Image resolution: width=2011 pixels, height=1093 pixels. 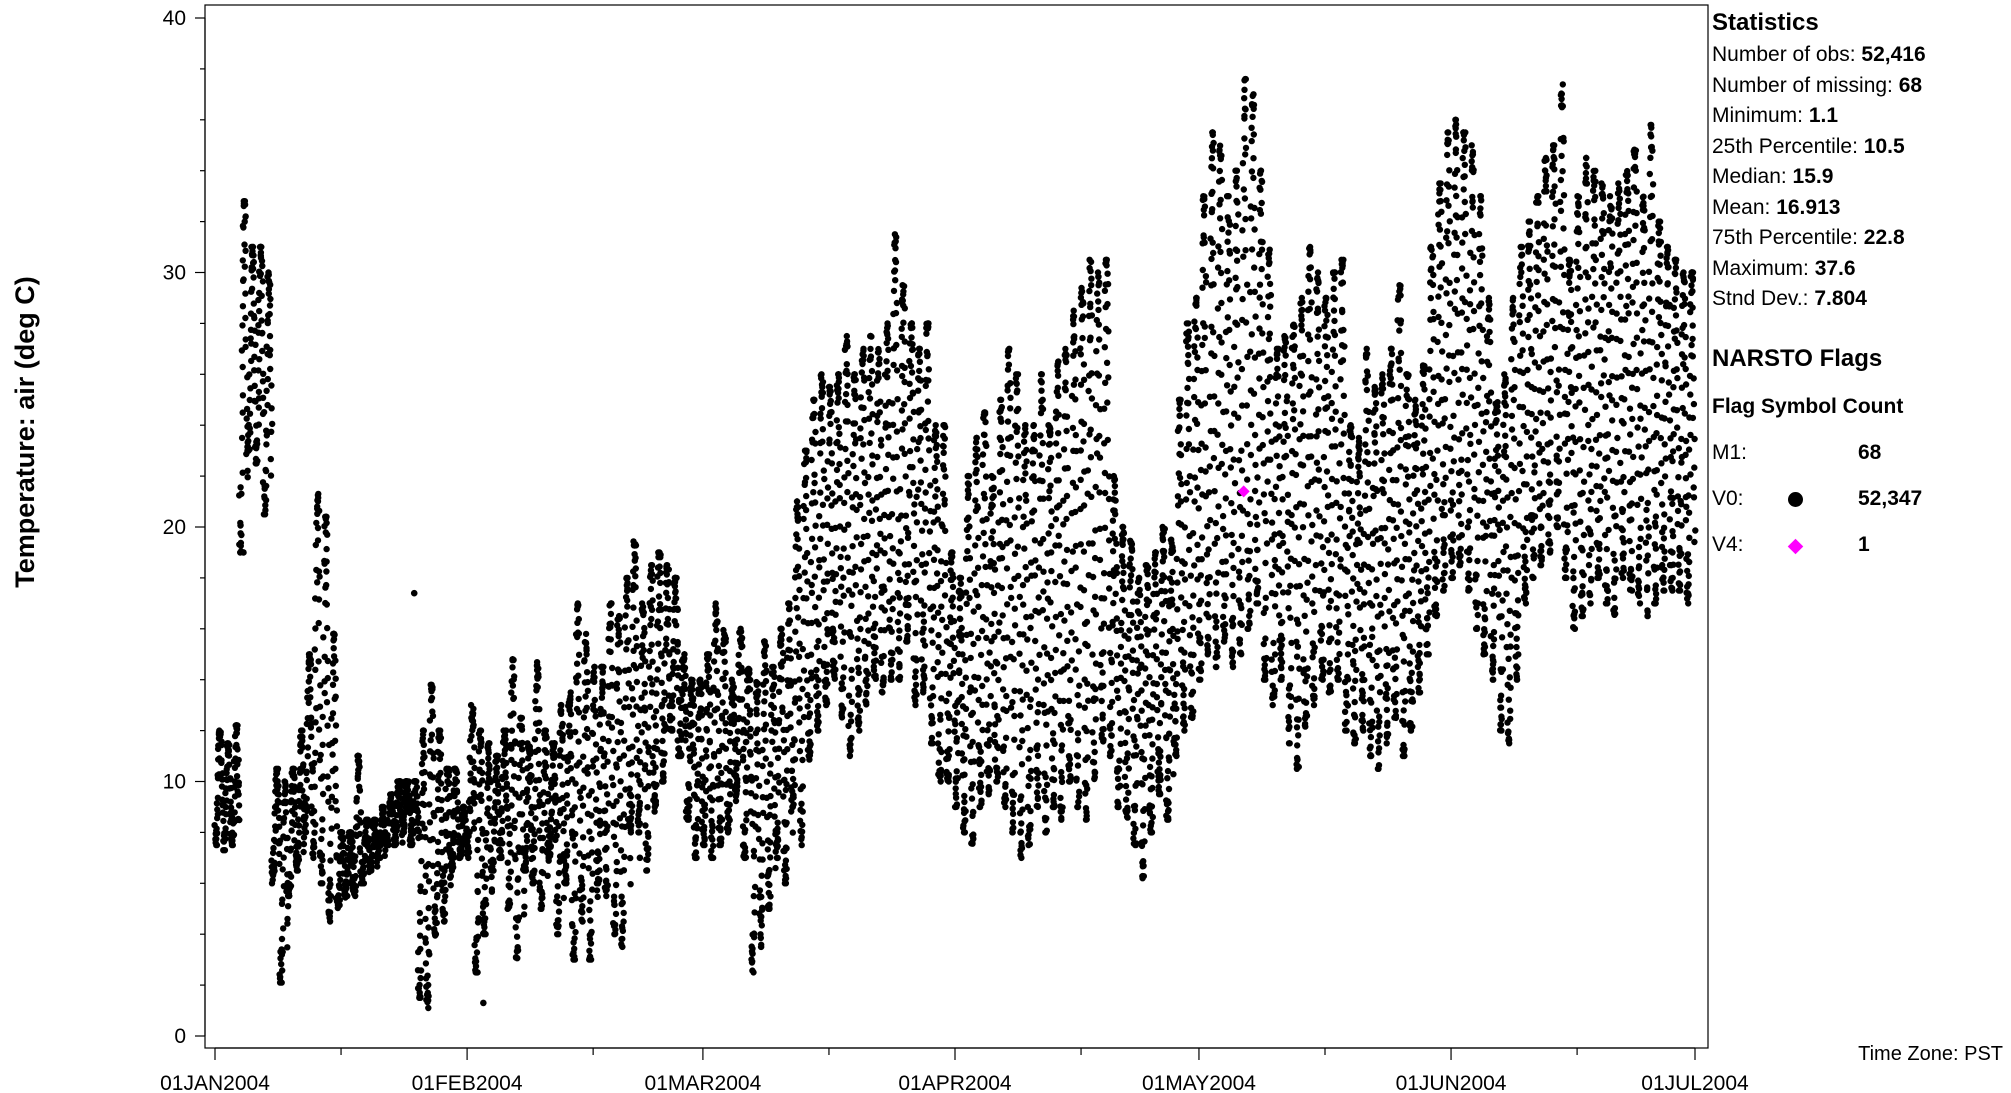 What do you see at coordinates (1857, 116) in the screenshot?
I see `statistic-row: Minimum: 1.1` at bounding box center [1857, 116].